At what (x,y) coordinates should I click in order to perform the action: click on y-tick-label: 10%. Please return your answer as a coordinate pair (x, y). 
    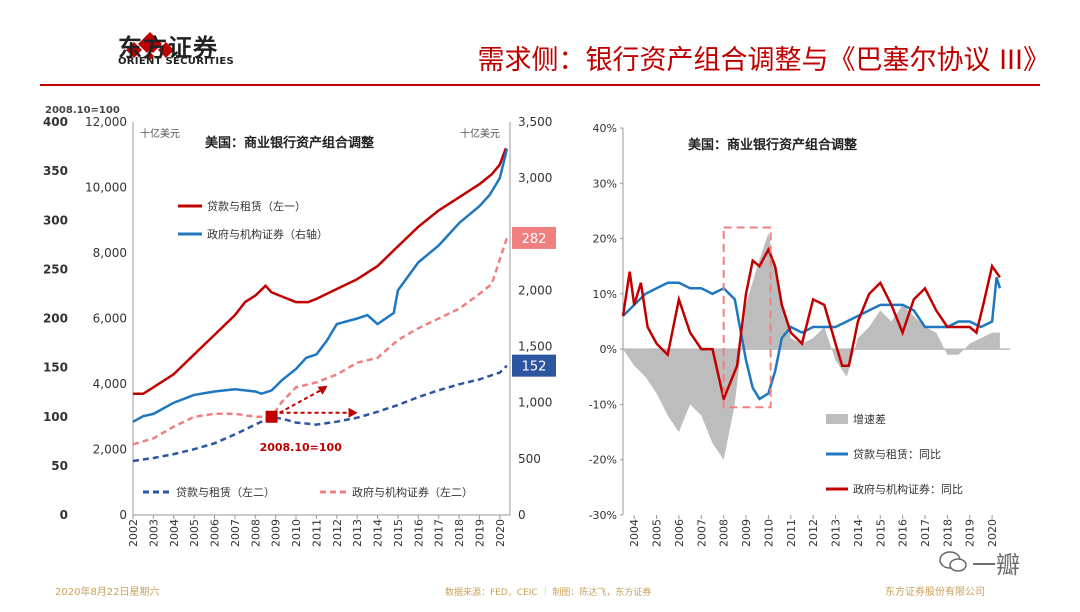
    Looking at the image, I should click on (605, 294).